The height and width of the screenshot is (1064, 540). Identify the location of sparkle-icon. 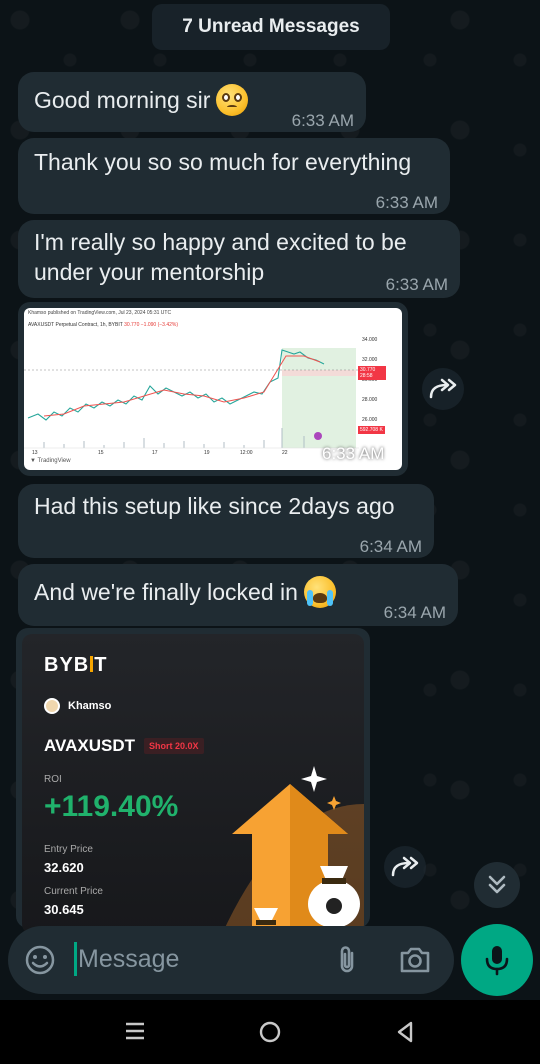
(314, 779).